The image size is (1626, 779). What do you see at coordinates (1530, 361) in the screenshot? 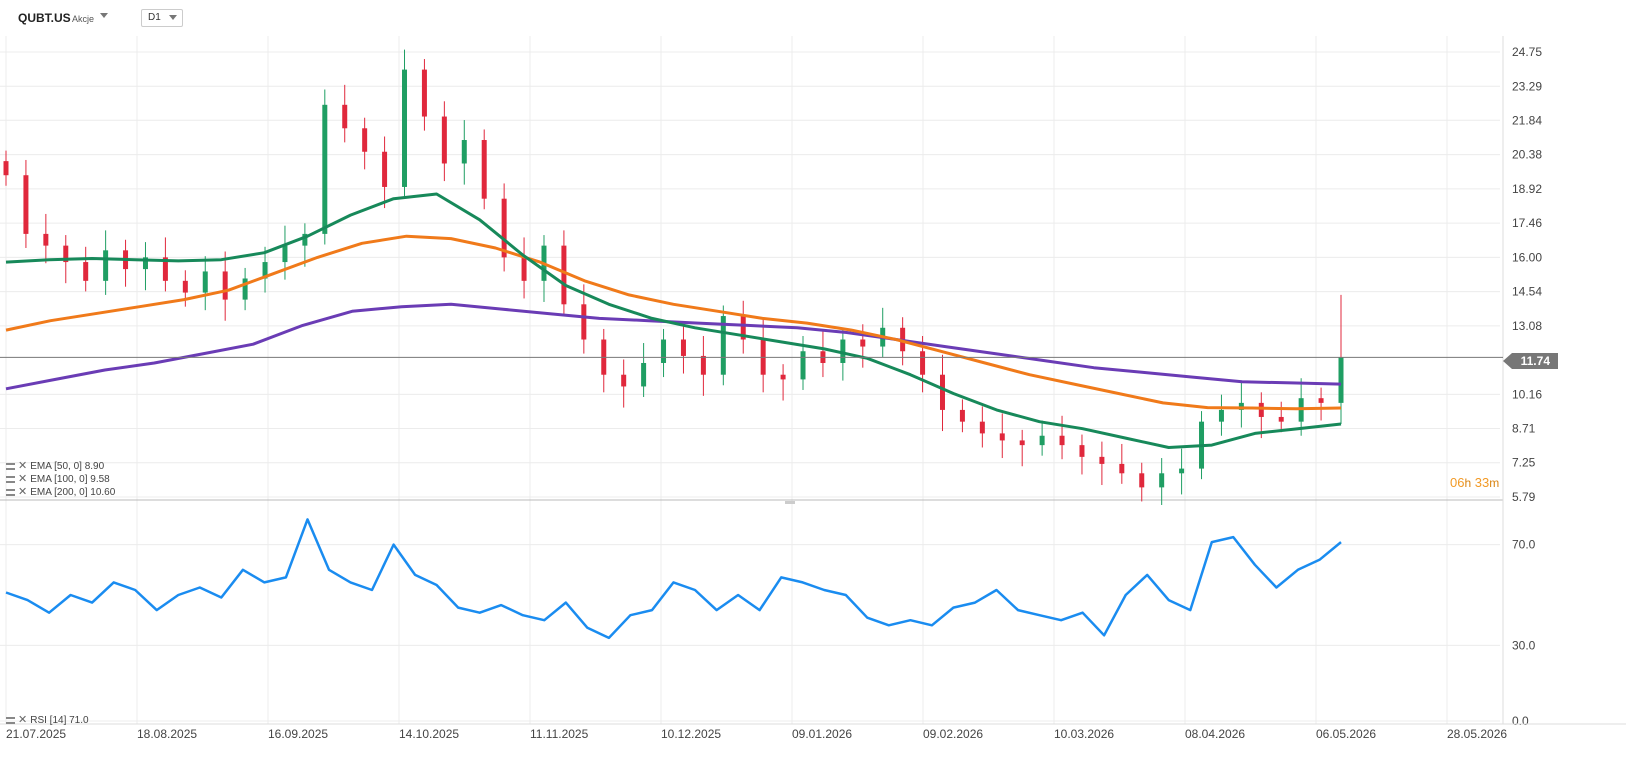
I see `current-price-tag: 11.74` at bounding box center [1530, 361].